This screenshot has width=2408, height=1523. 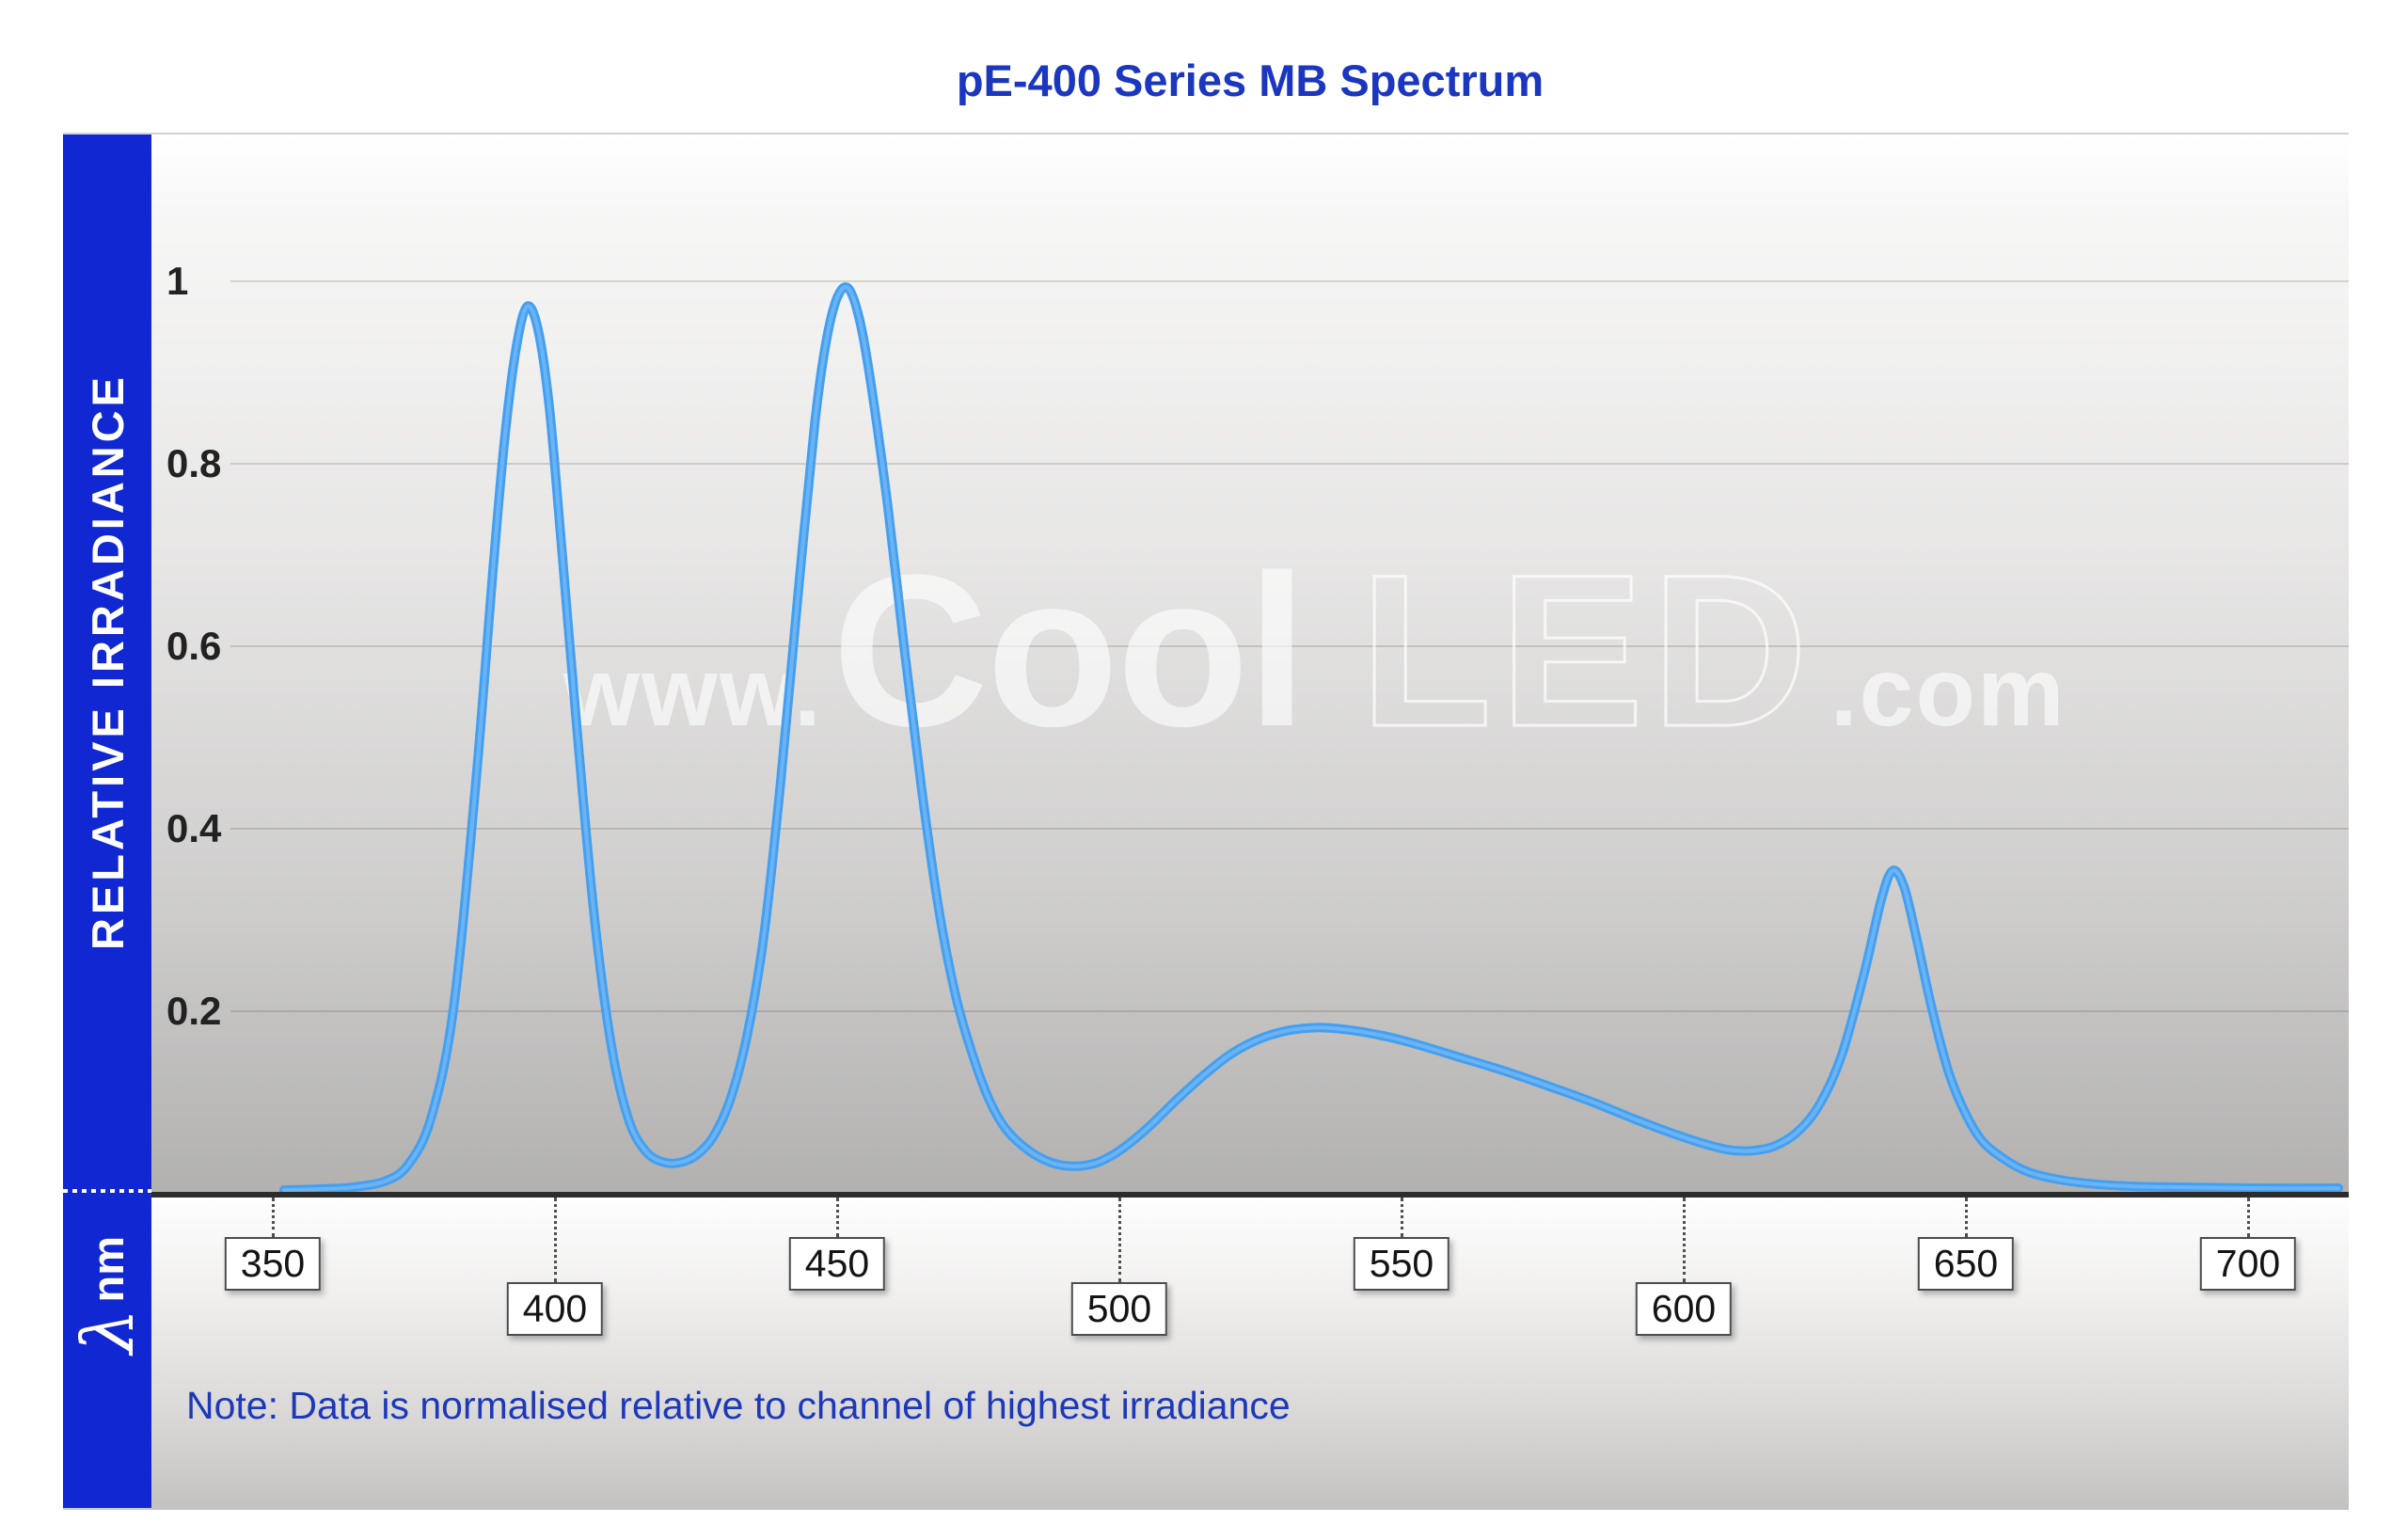 I want to click on lambda-icon: λ, so click(x=108, y=1331).